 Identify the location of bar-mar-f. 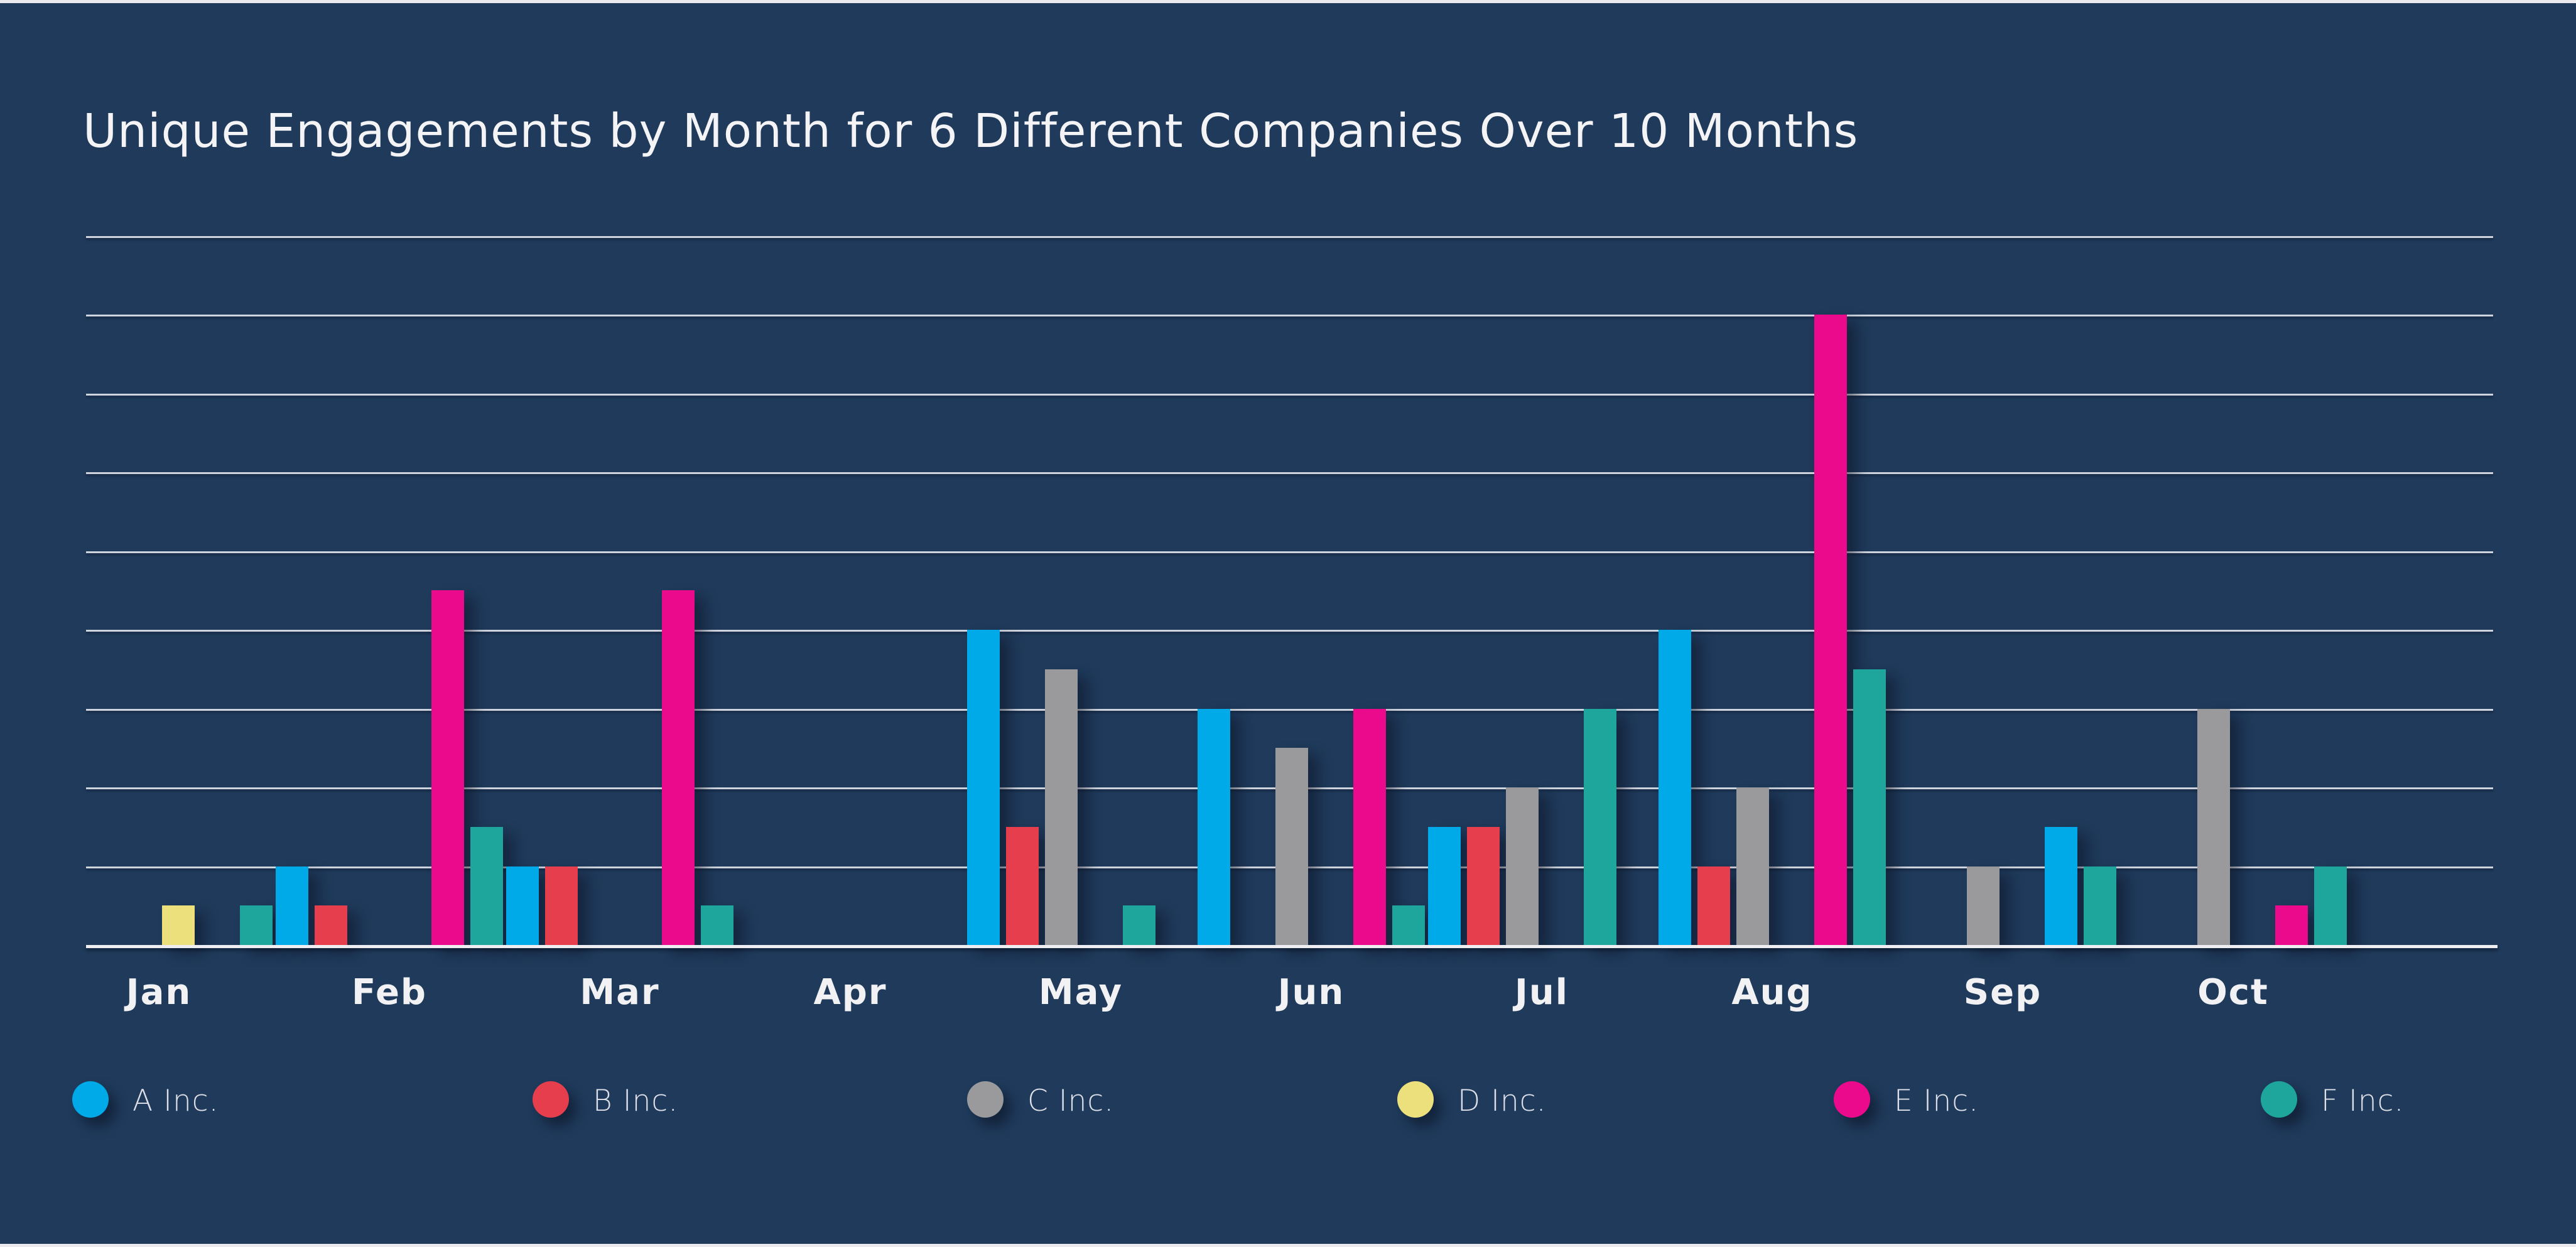
(717, 925).